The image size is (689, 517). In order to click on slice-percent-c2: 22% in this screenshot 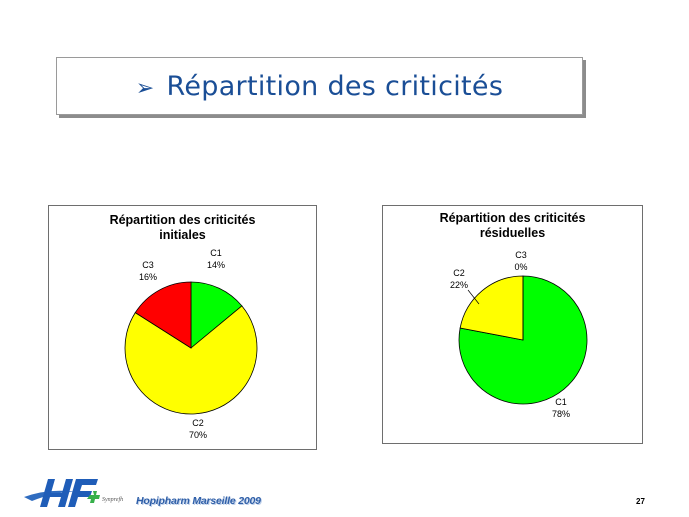, I will do `click(459, 285)`.